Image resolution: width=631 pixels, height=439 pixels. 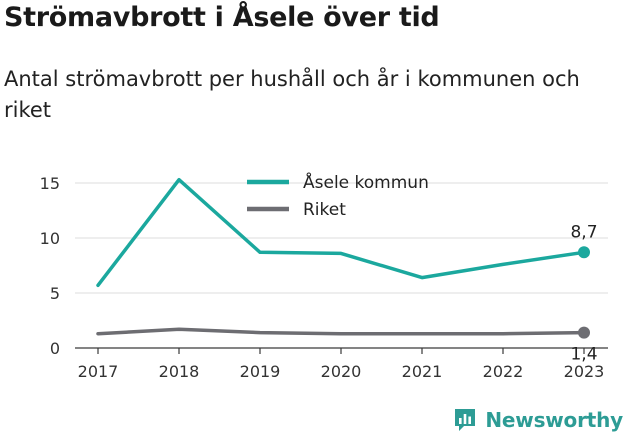 What do you see at coordinates (55, 293) in the screenshot?
I see `y-tick-label-5: 5` at bounding box center [55, 293].